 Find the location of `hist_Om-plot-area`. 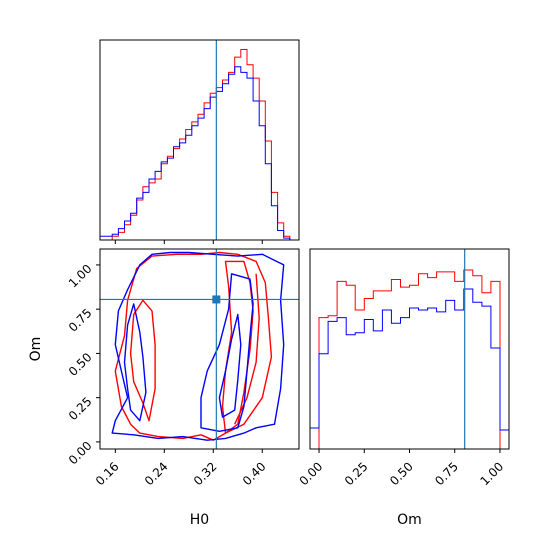

hist_Om-plot-area is located at coordinates (409, 349).